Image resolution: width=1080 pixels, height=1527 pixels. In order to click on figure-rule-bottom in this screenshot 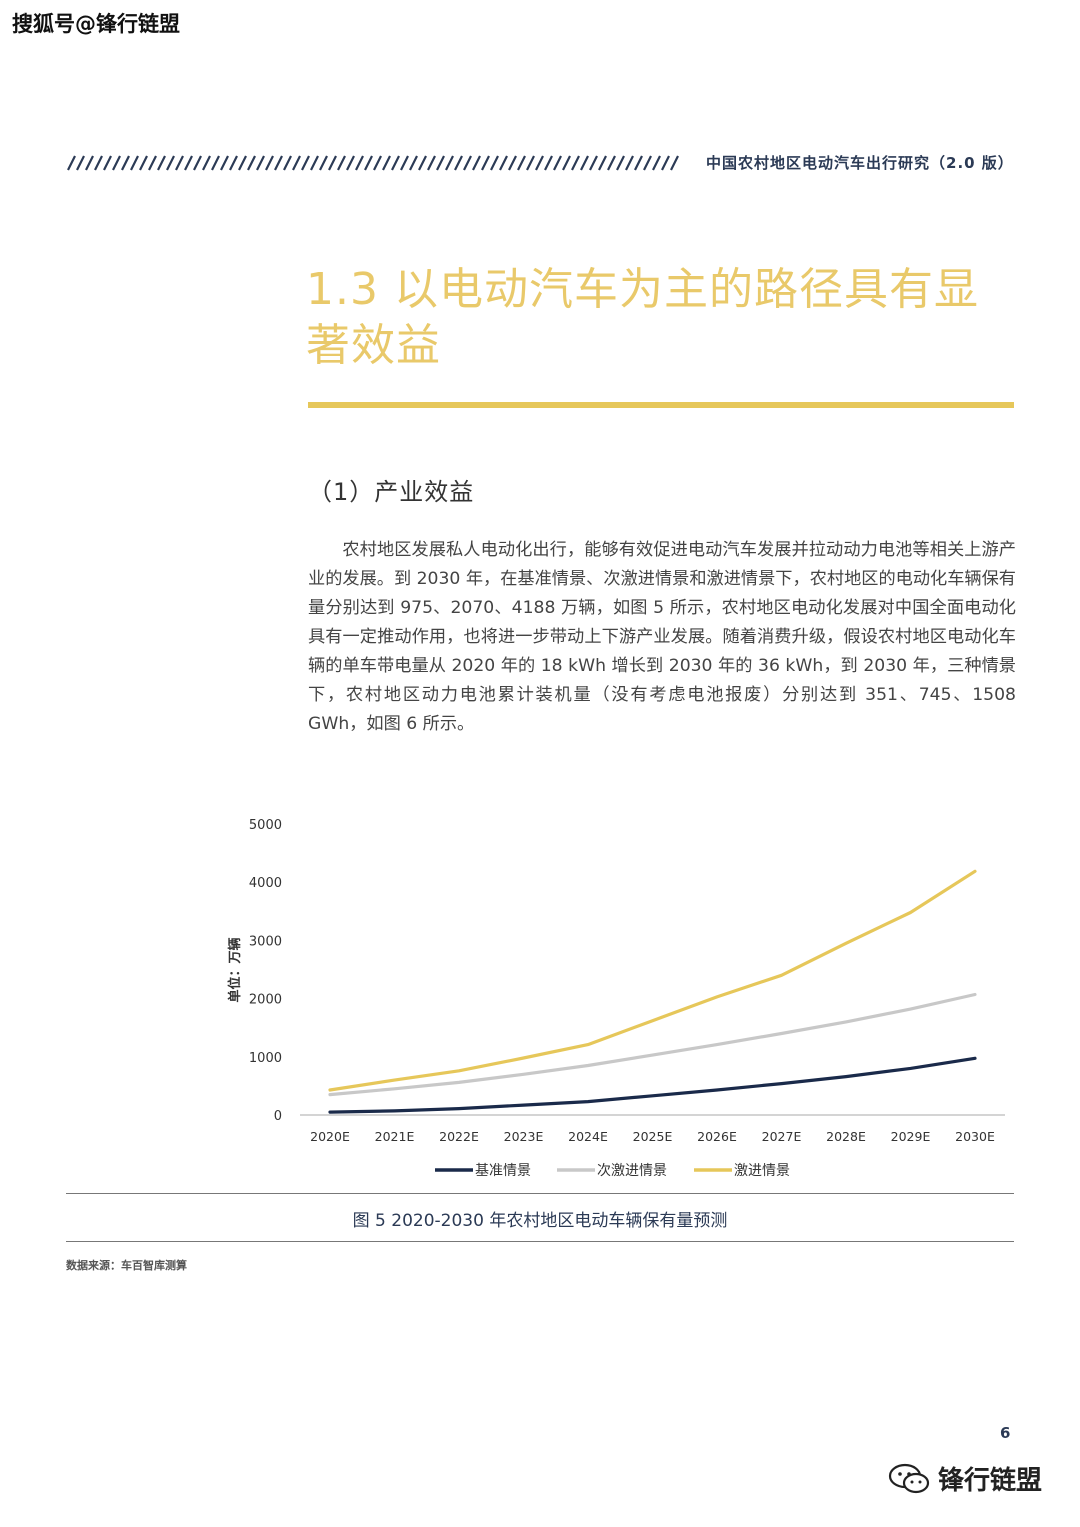, I will do `click(540, 1241)`.